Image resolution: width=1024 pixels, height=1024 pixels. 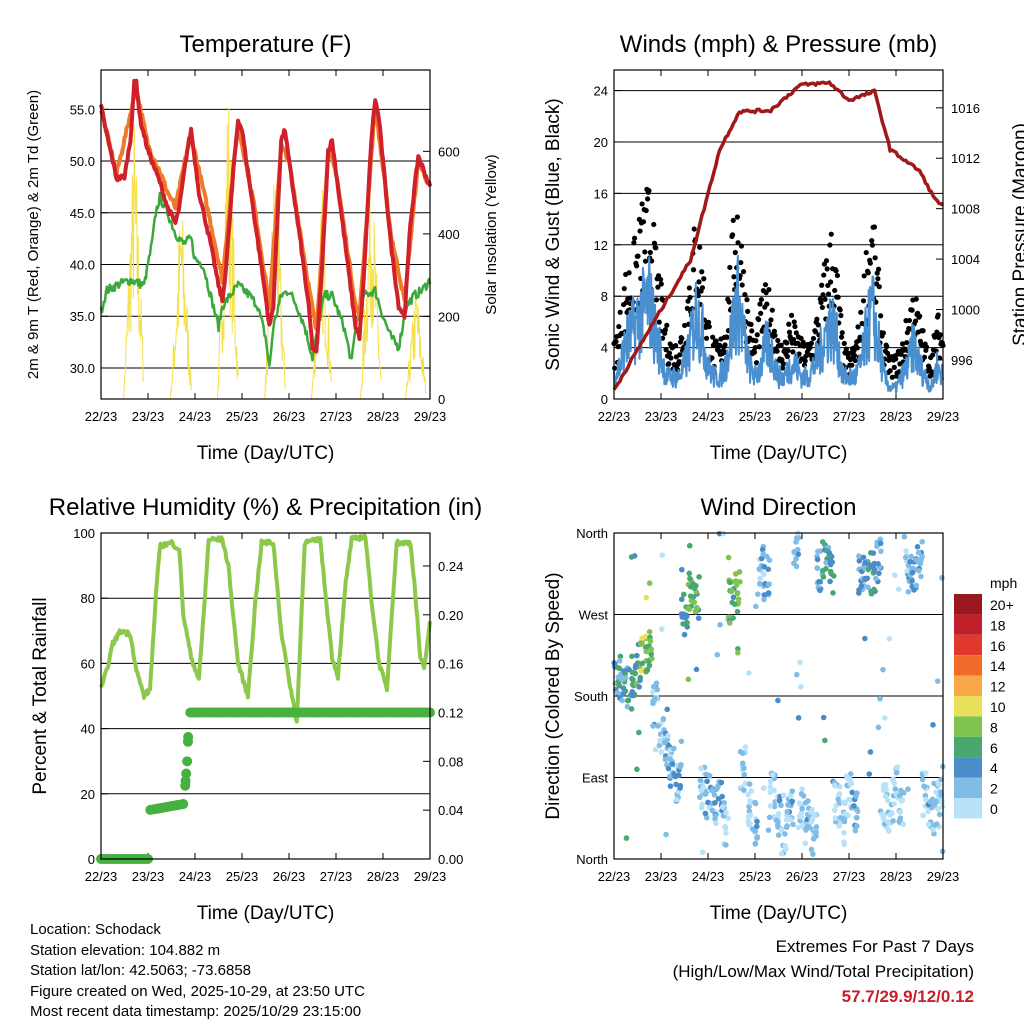 What do you see at coordinates (141, 970) in the screenshot?
I see `latlon-text: Station lat/lon: 42.5063; -73.6858` at bounding box center [141, 970].